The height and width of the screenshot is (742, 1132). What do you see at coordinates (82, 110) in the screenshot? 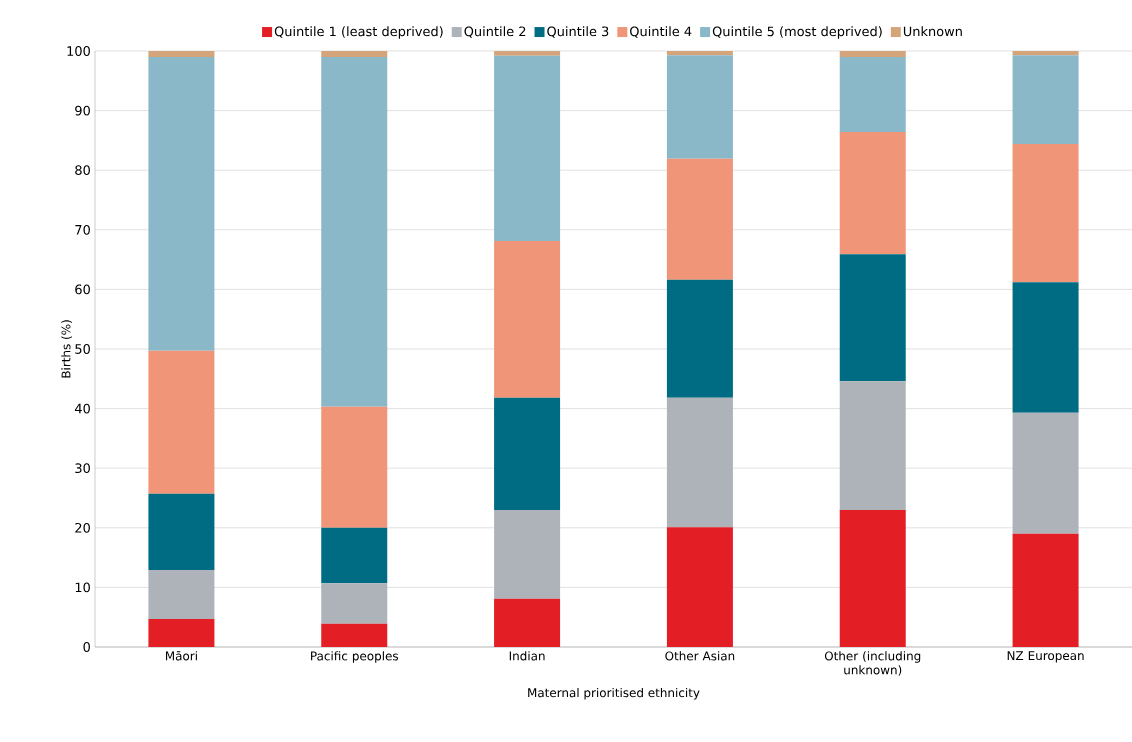
I see `y-tick-label: 90` at bounding box center [82, 110].